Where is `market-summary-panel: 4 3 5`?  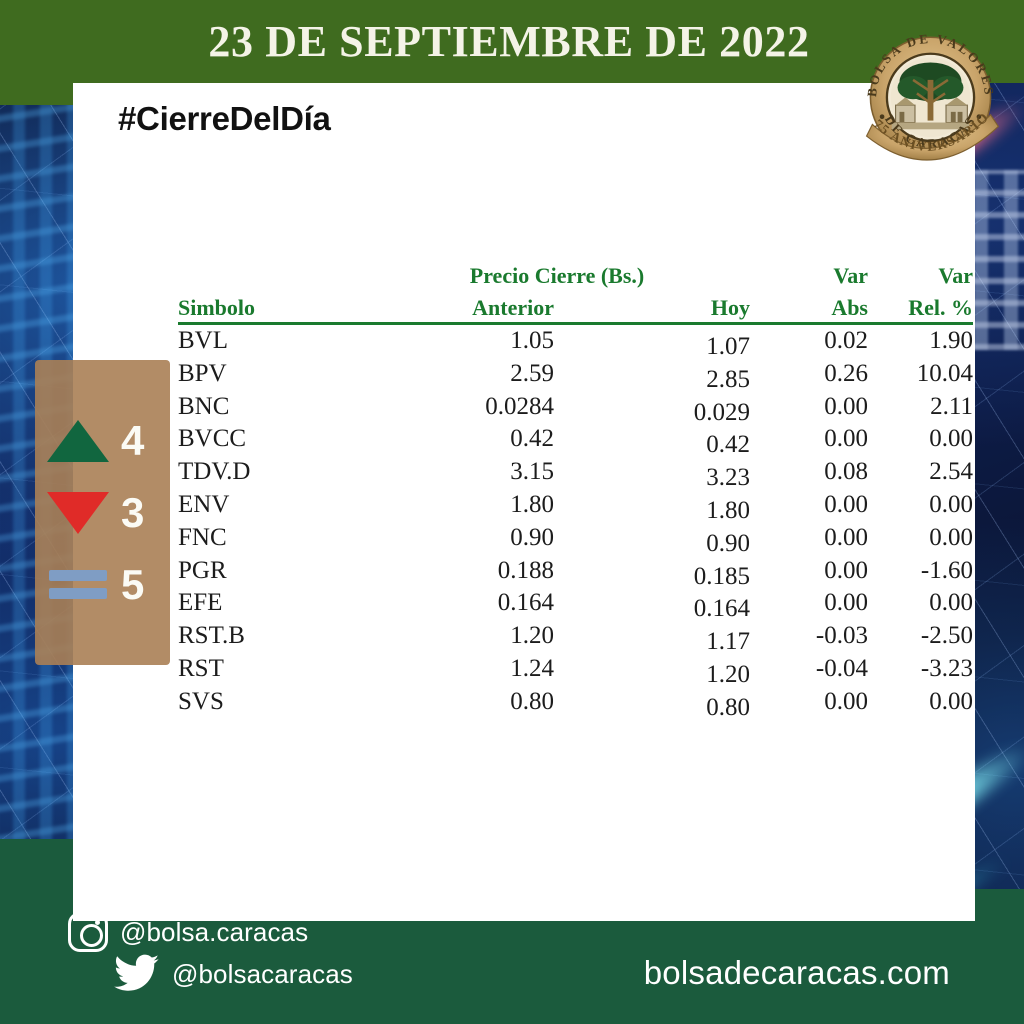 market-summary-panel: 4 3 5 is located at coordinates (102, 512).